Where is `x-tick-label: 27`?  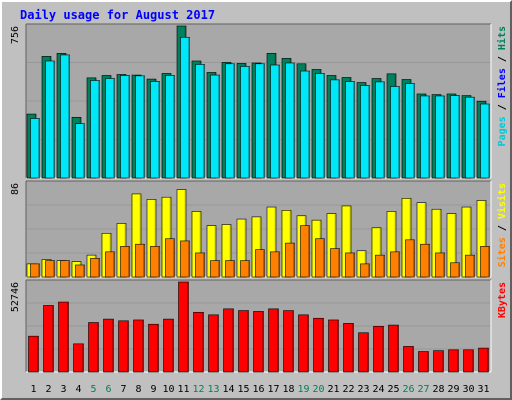
x-tick-label: 27 is located at coordinates (423, 389).